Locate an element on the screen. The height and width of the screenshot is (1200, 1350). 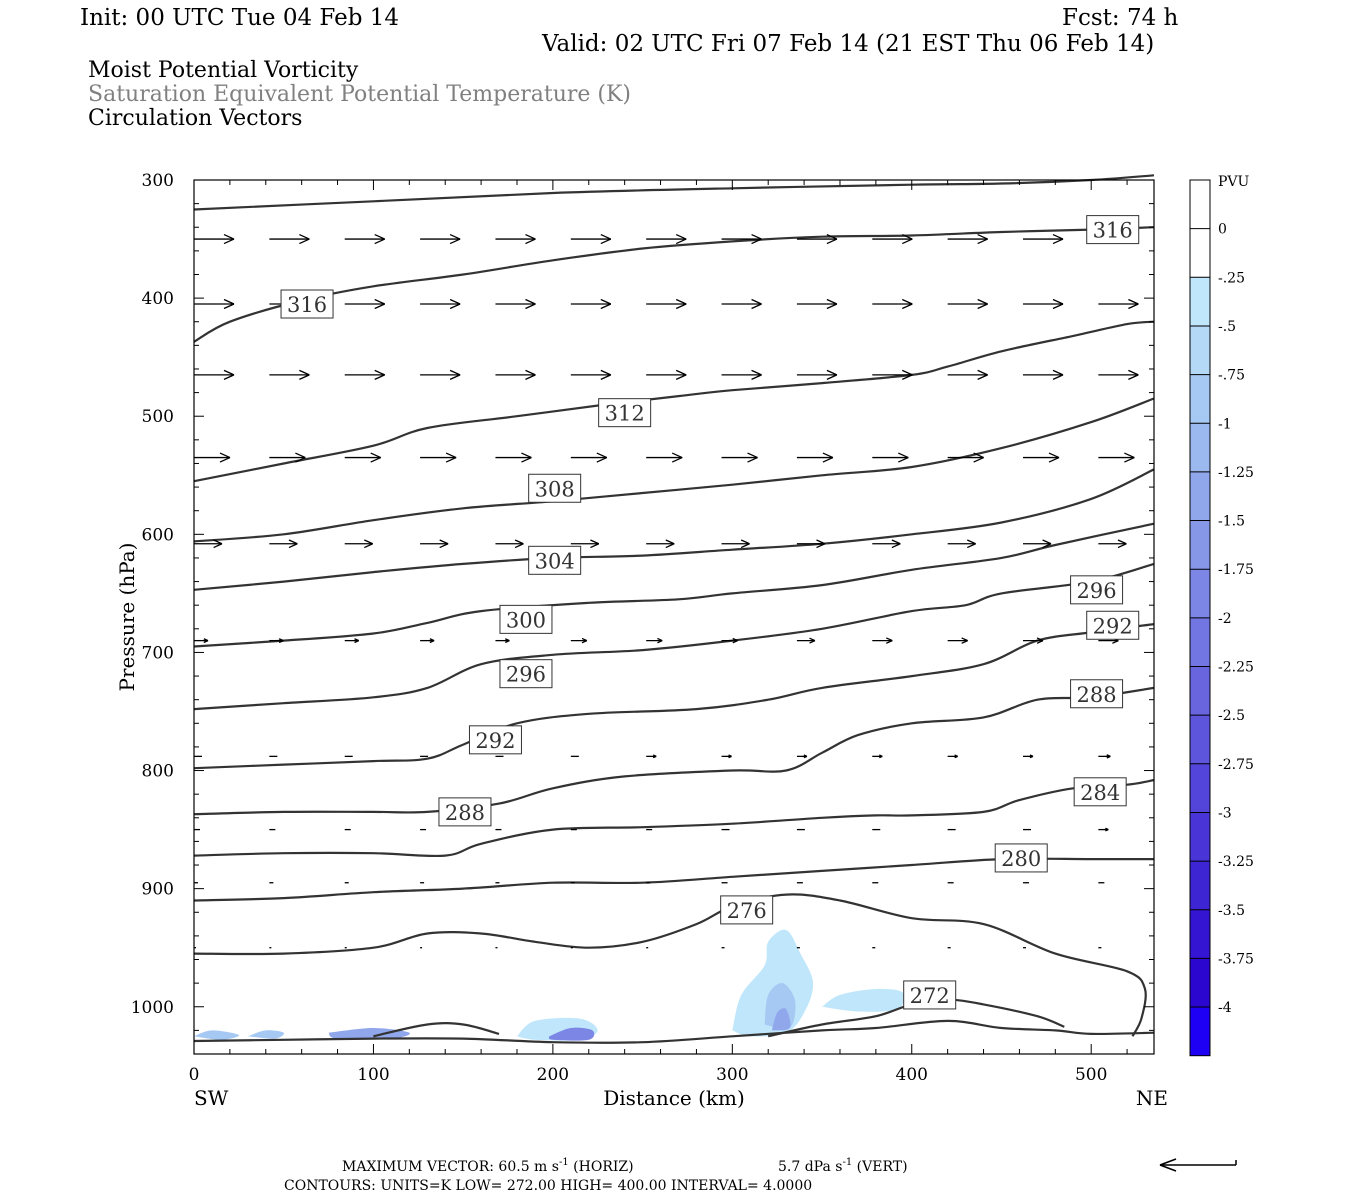
x-tick-label: 100 is located at coordinates (373, 1075).